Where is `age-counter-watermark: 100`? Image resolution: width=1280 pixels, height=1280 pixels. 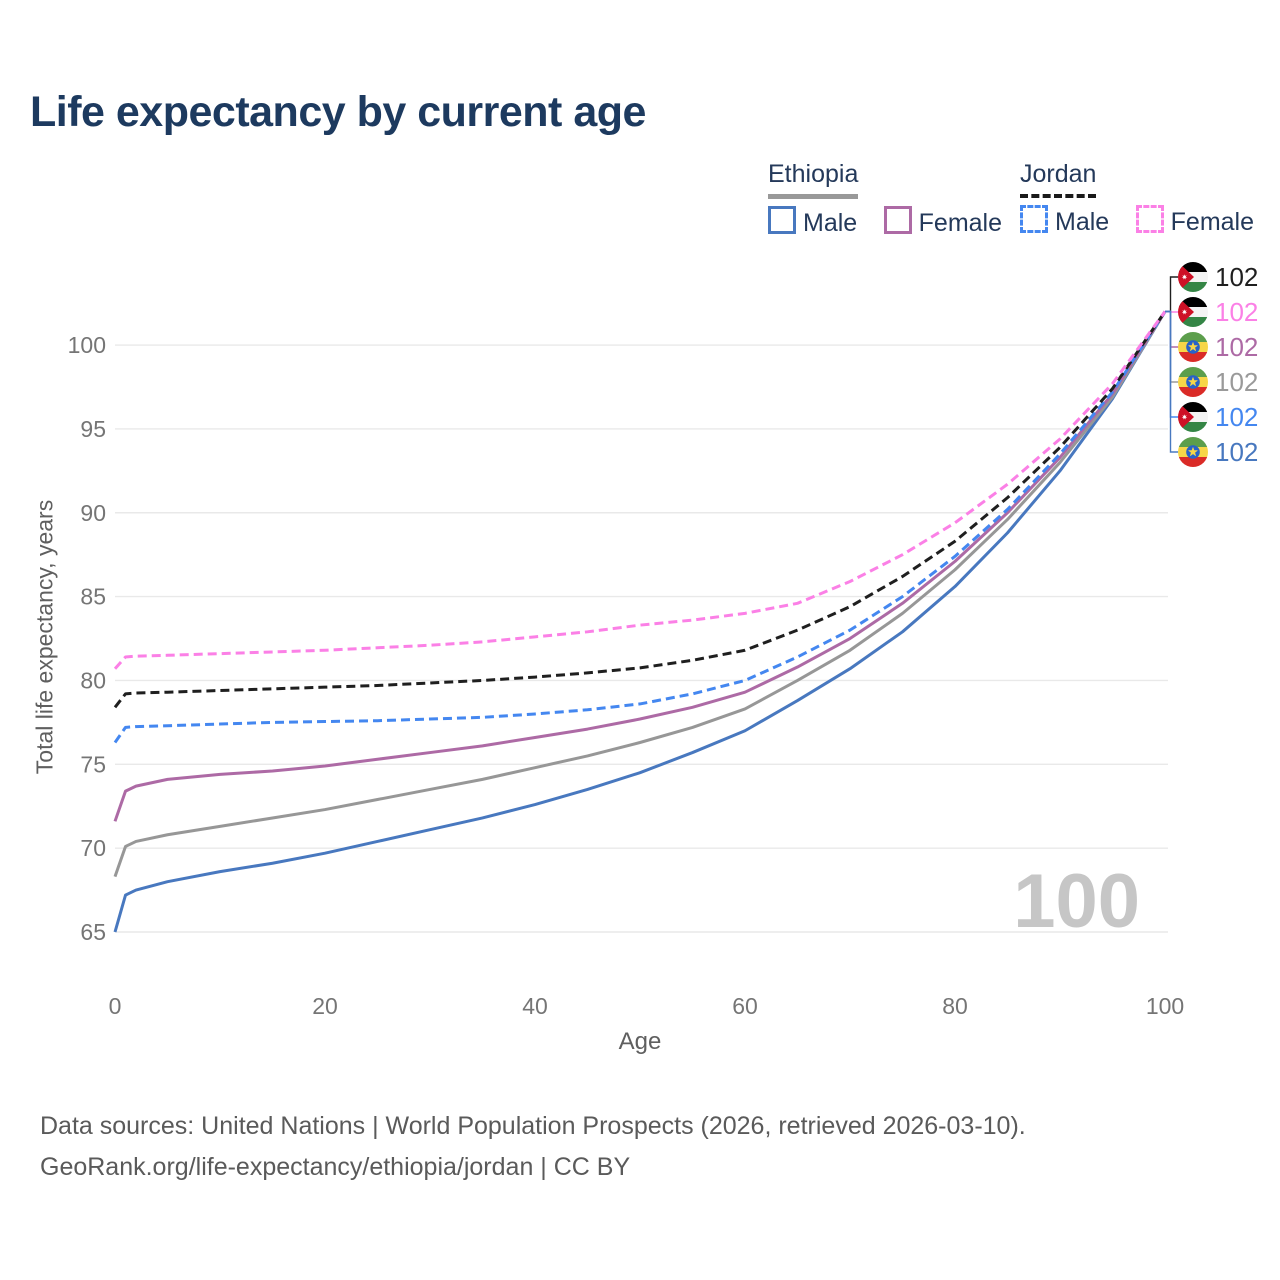
age-counter-watermark: 100 is located at coordinates (1076, 901).